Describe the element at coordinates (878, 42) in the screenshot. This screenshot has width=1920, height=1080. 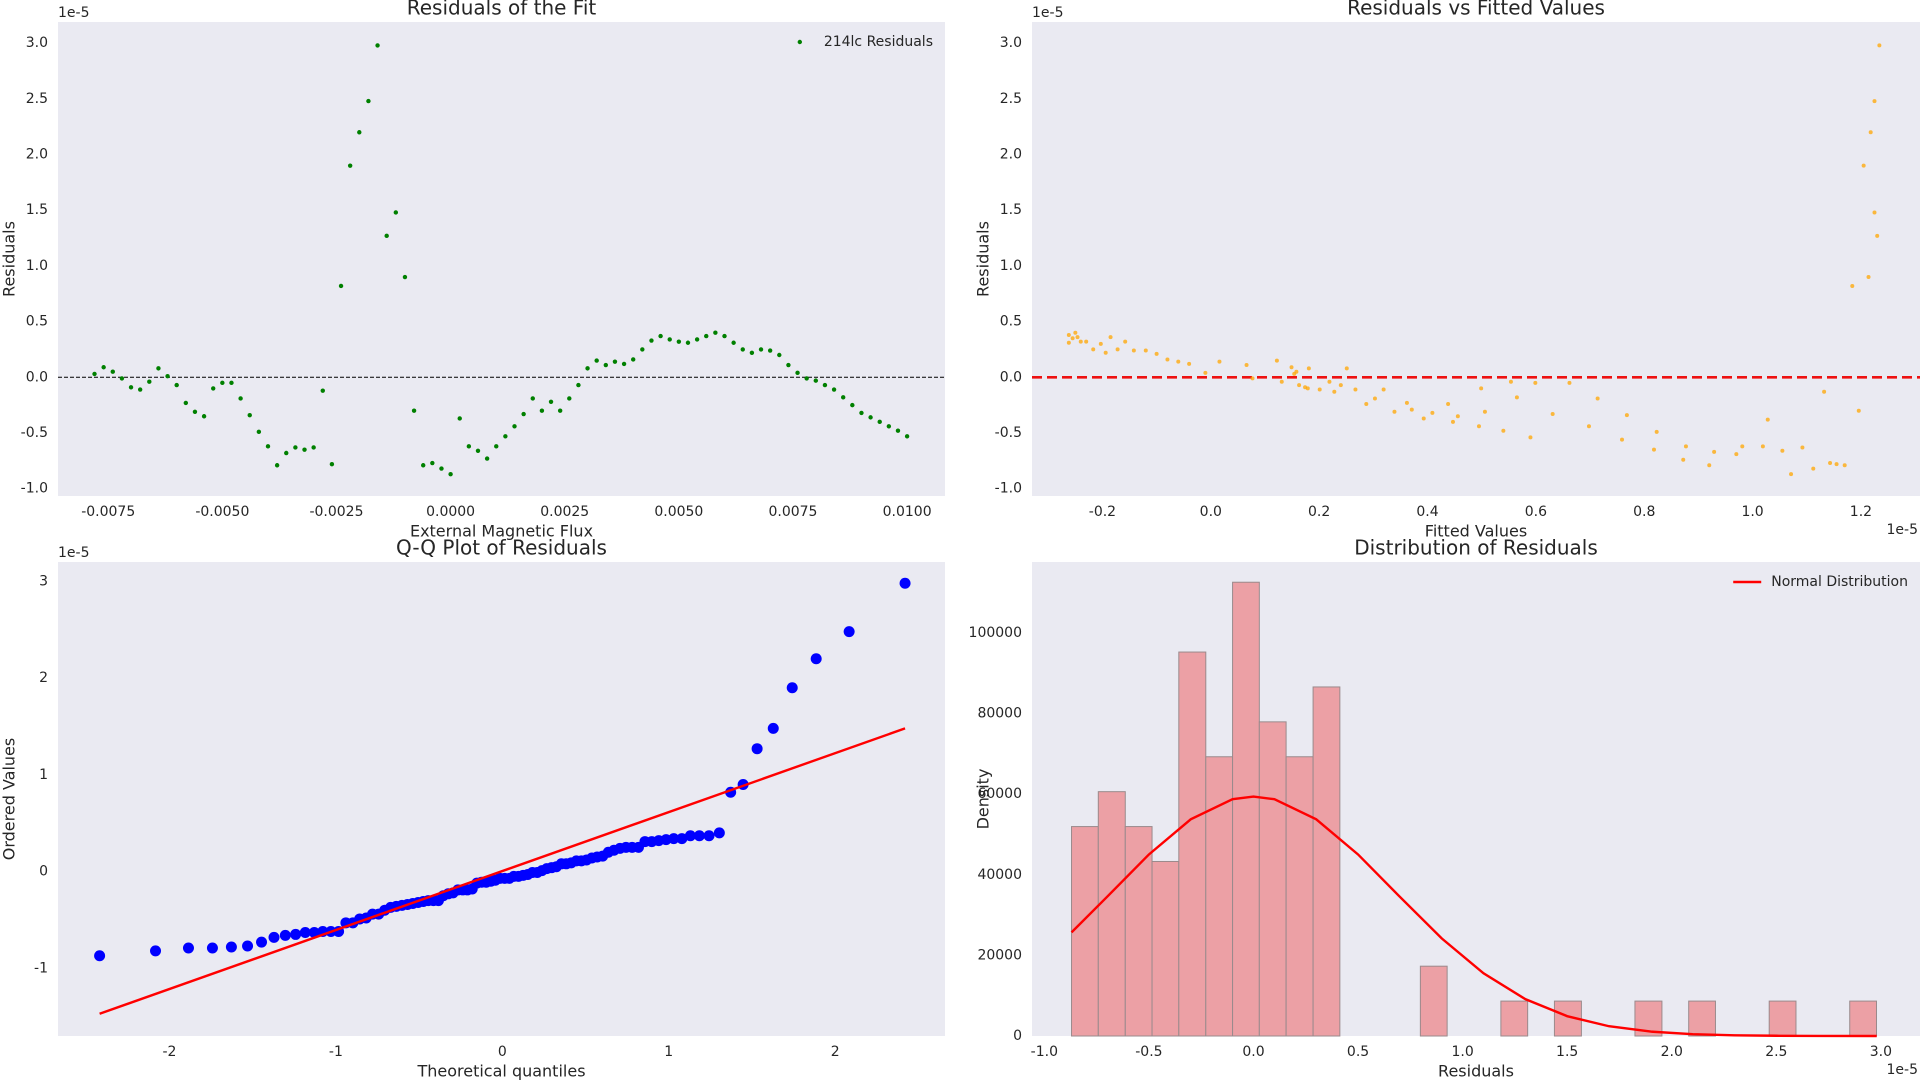
I see `legend-label: 214lc Residuals` at that location.